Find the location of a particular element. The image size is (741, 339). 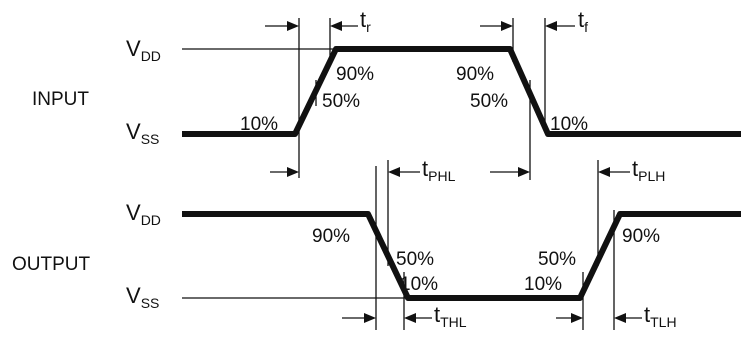

tf-right-arrowhead is located at coordinates (551, 26).